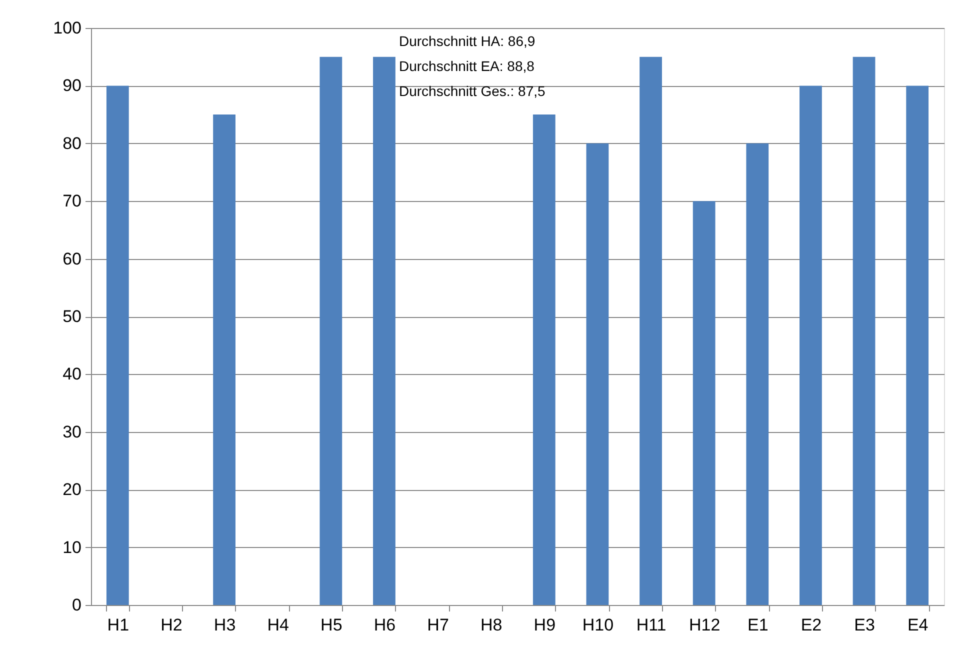 Image resolution: width=957 pixels, height=672 pixels. I want to click on y-tick-label: 40, so click(72, 374).